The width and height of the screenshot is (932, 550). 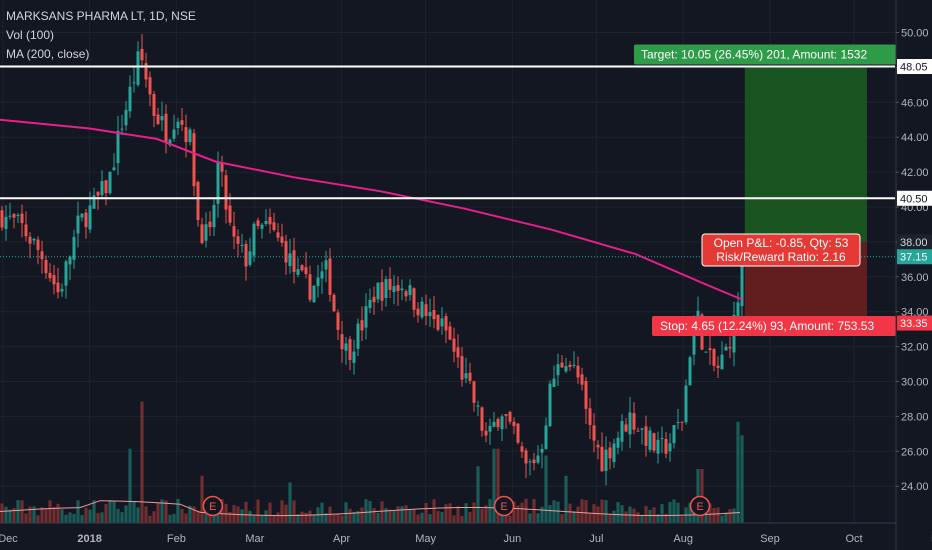 What do you see at coordinates (101, 16) in the screenshot?
I see `symbol-title: MARKSANS PHARMA LT, 1D, NSE` at bounding box center [101, 16].